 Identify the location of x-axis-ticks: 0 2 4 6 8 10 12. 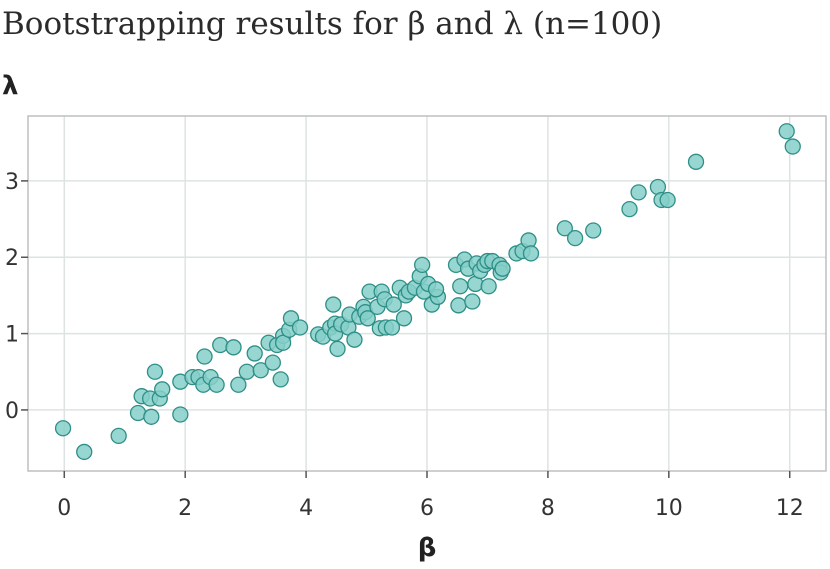
(430, 496).